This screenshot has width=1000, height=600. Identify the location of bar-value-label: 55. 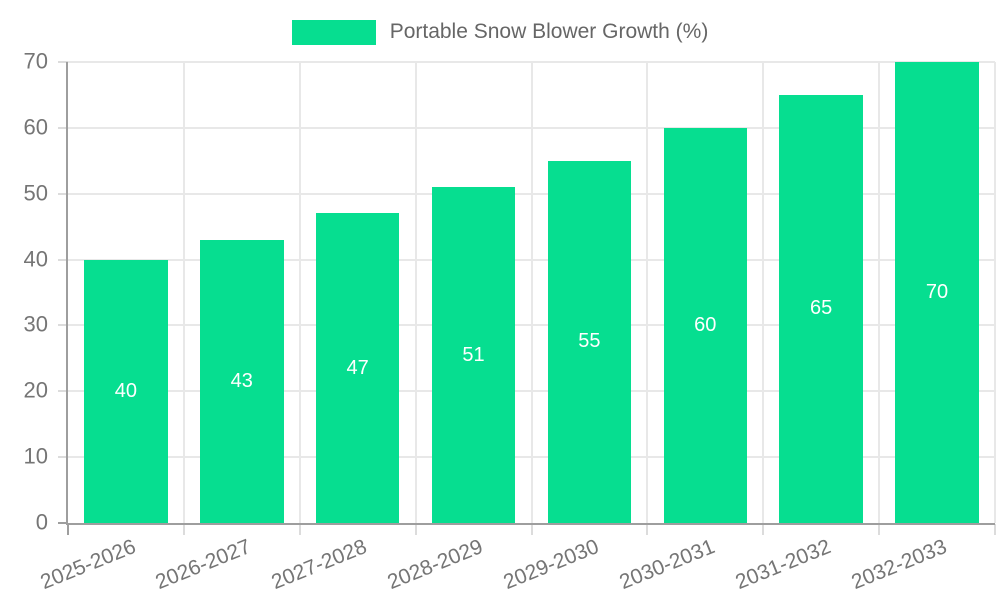
(589, 341).